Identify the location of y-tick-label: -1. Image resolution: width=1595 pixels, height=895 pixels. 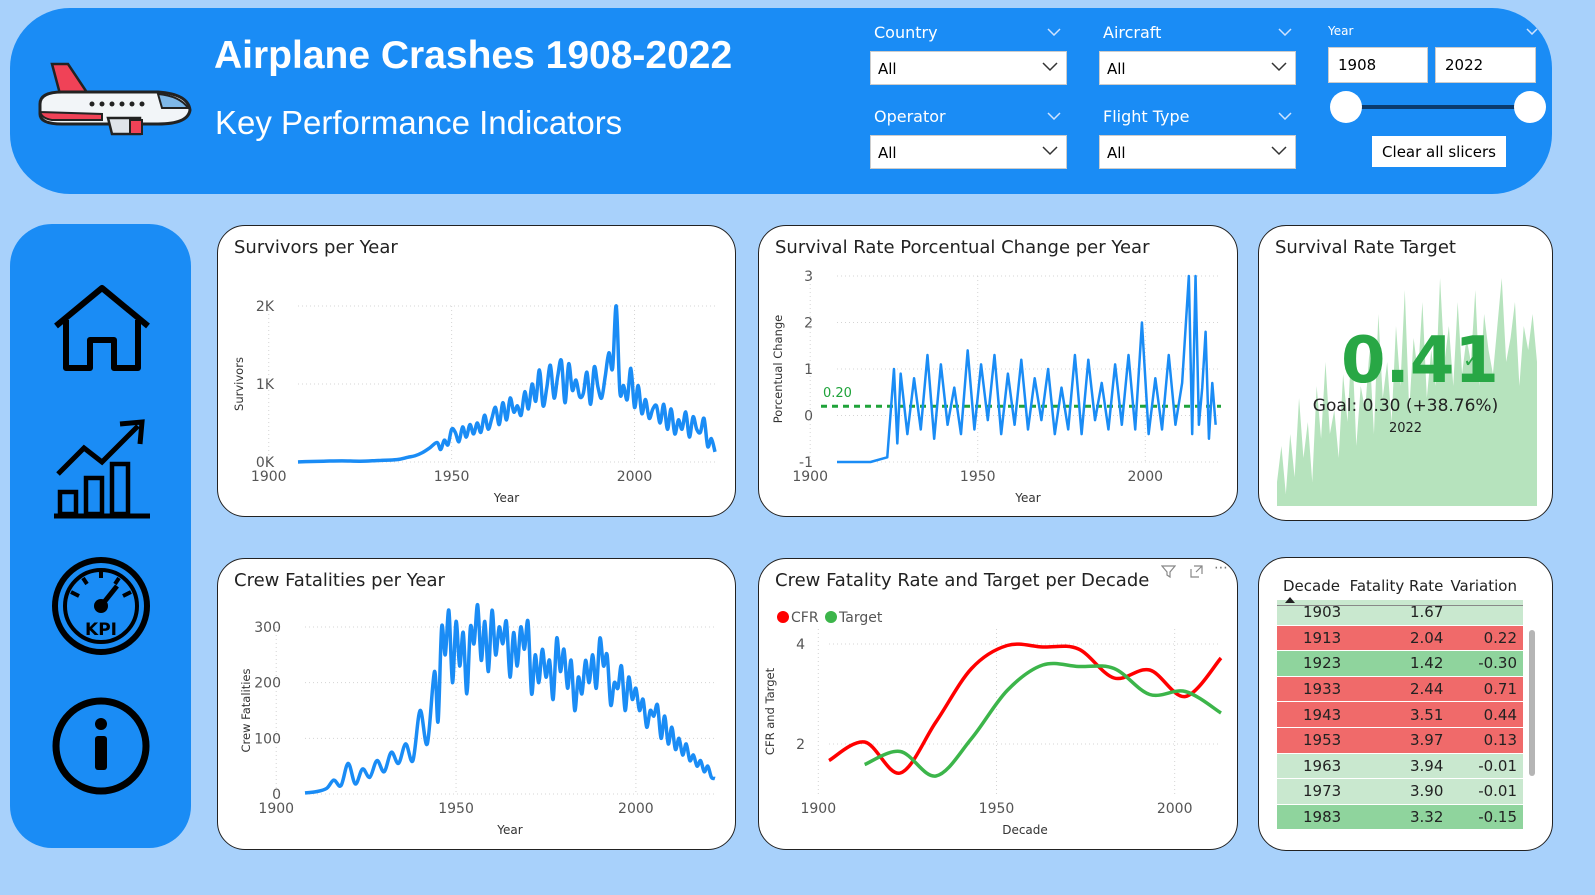
(806, 463).